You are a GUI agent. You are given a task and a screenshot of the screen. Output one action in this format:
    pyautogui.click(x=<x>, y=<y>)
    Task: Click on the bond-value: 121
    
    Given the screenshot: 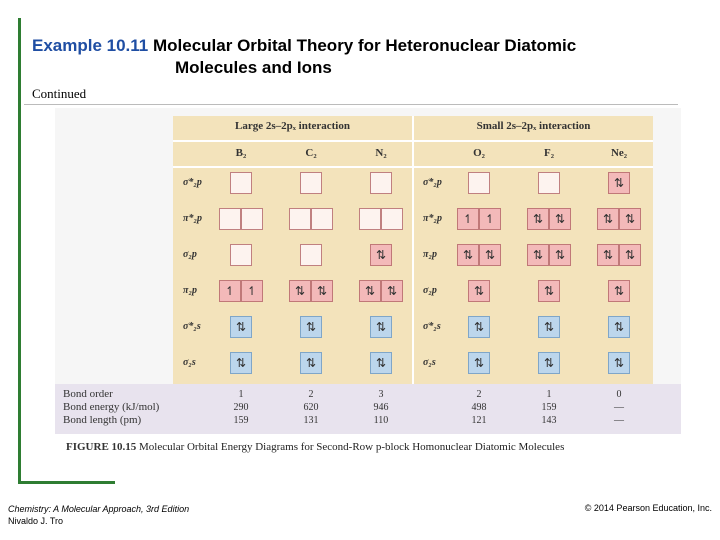 What is the action you would take?
    pyautogui.click(x=479, y=420)
    